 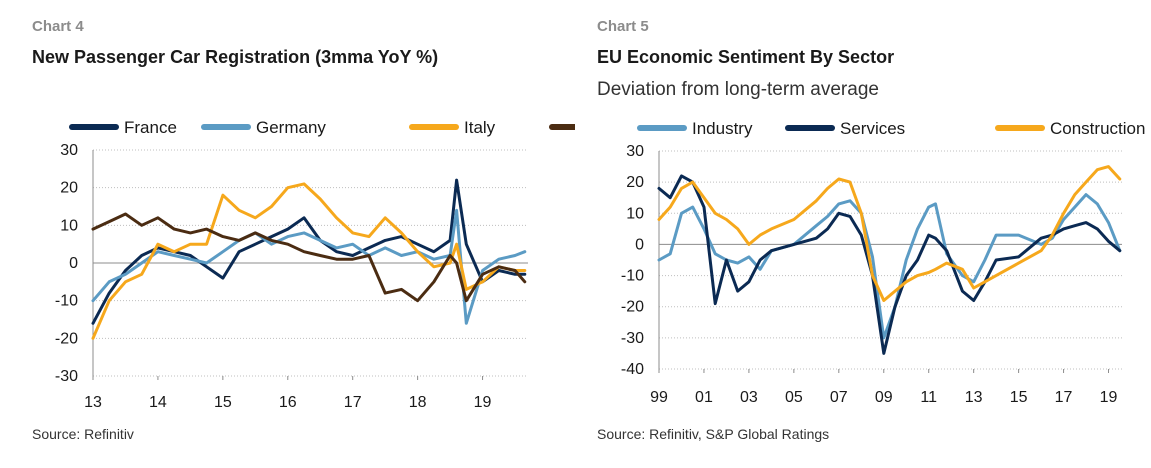 What do you see at coordinates (746, 57) in the screenshot?
I see `chart5-title: EU Economic Sentiment By Sector` at bounding box center [746, 57].